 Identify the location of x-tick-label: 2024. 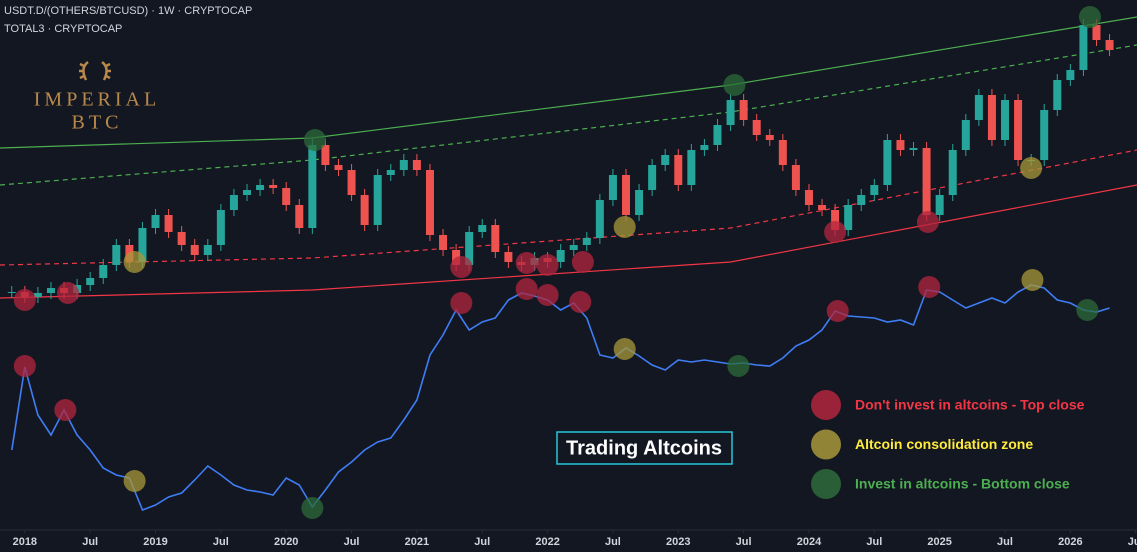
(809, 542).